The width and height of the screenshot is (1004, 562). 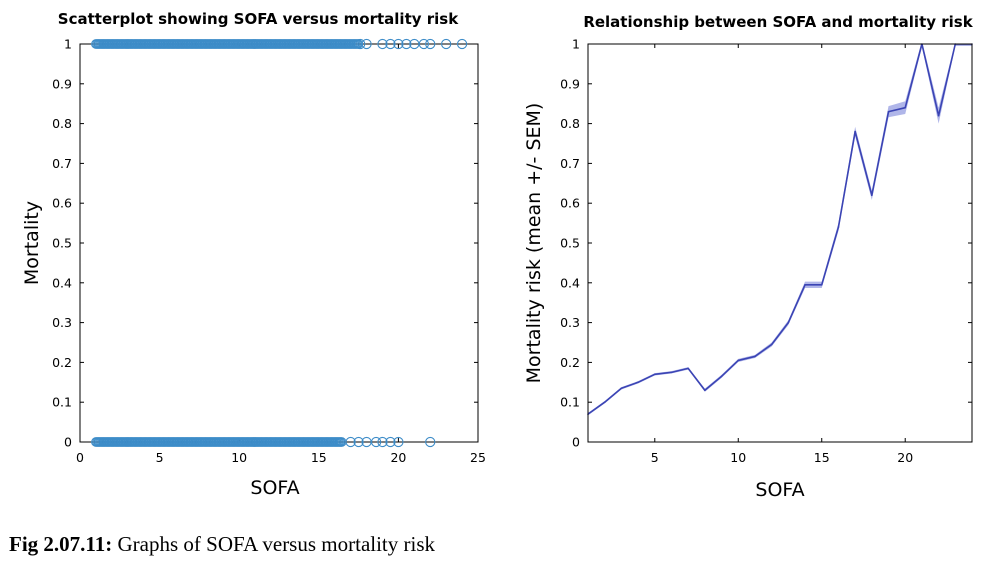 What do you see at coordinates (319, 457) in the screenshot?
I see `scatter-x-tick-label: 15` at bounding box center [319, 457].